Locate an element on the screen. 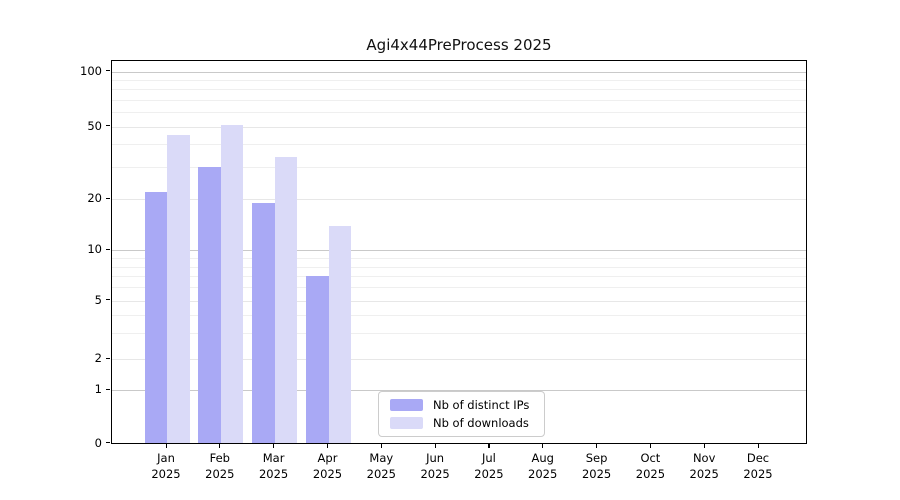 This screenshot has height=500, width=900. bar-apr-distinct-ips is located at coordinates (317, 359).